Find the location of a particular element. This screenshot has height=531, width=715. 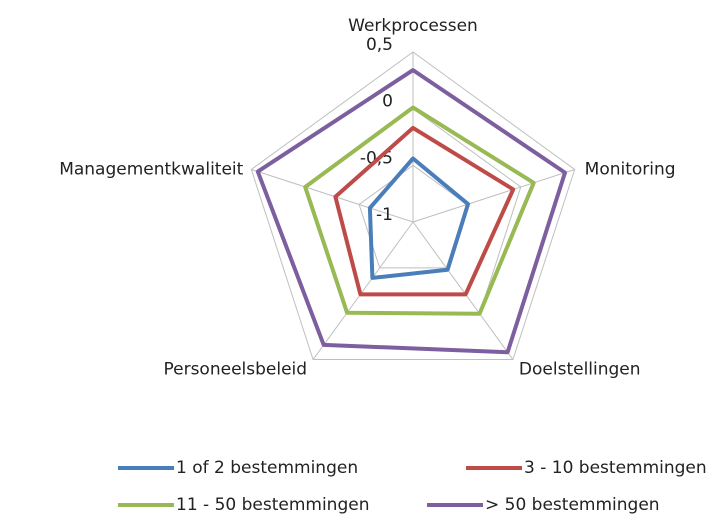

category-label: Doelstellingen is located at coordinates (580, 370).